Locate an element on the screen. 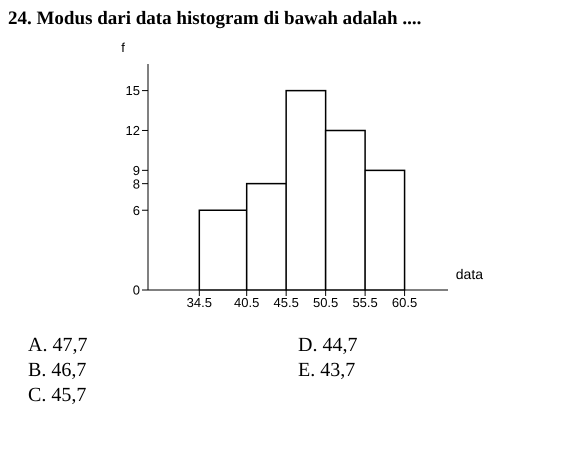 This screenshot has width=563, height=454. text: D. 44,7 is located at coordinates (328, 345).